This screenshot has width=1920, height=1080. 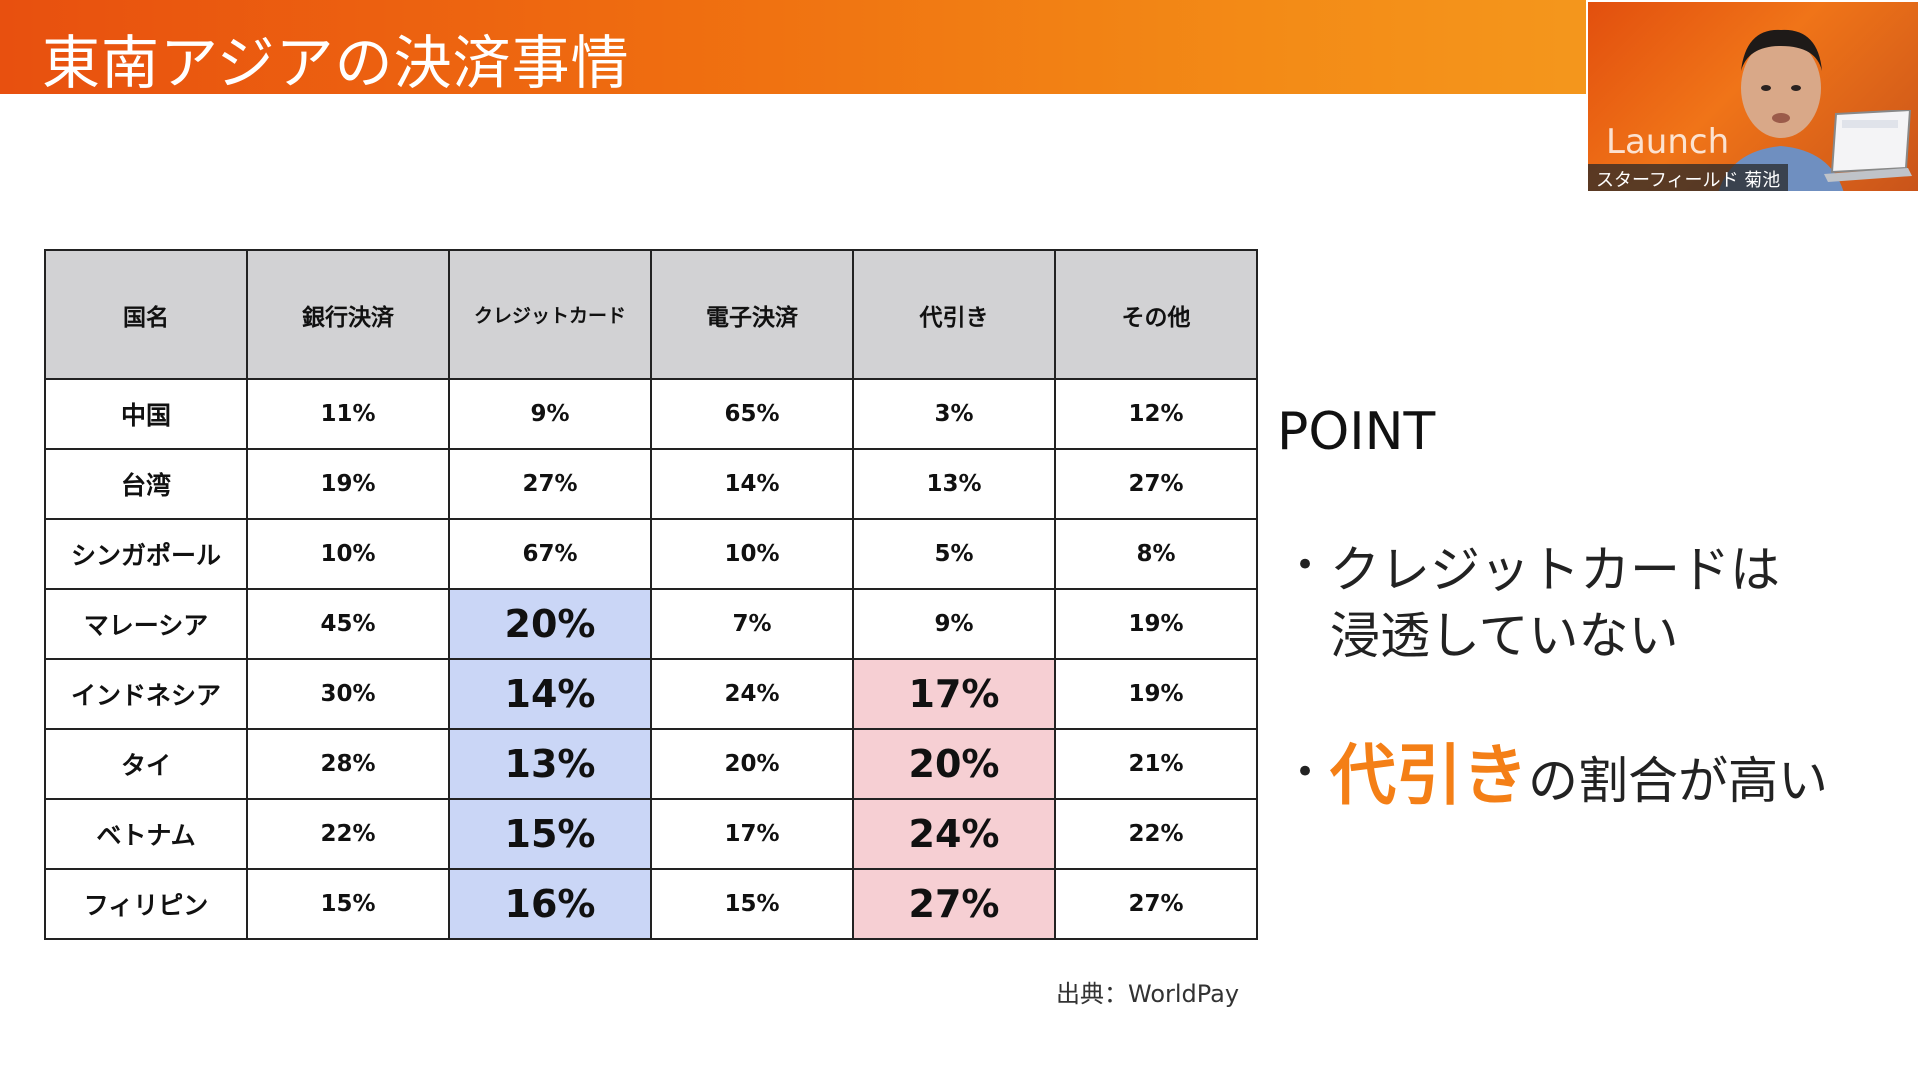 I want to click on cell-cod-highlighted: 27%, so click(x=954, y=904).